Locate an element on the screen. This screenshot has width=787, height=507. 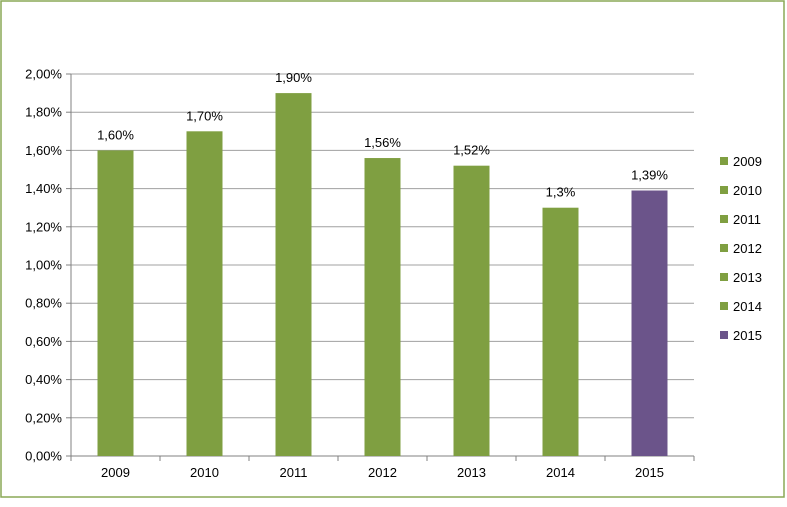
x-tick-label-2013: 2013 is located at coordinates (471, 472).